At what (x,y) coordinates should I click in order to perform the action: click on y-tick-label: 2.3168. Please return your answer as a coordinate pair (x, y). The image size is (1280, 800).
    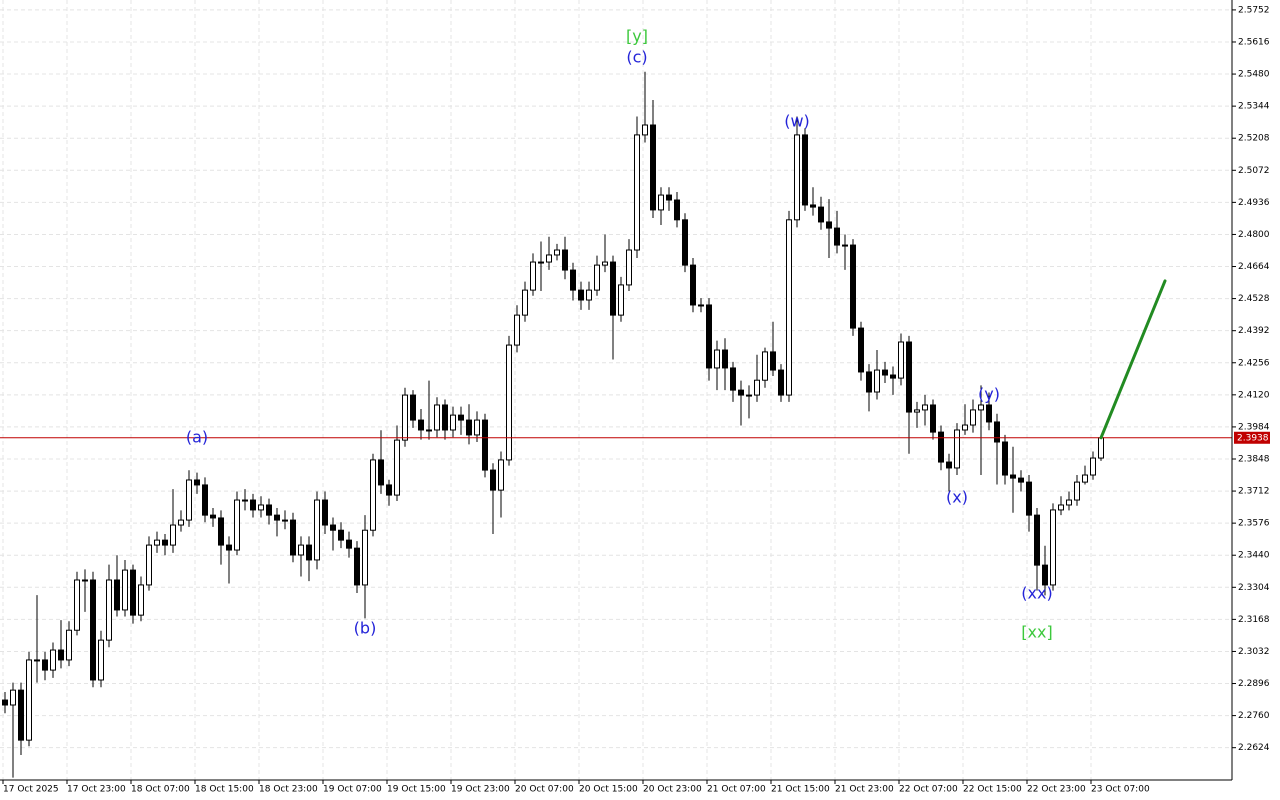
    Looking at the image, I should click on (1254, 620).